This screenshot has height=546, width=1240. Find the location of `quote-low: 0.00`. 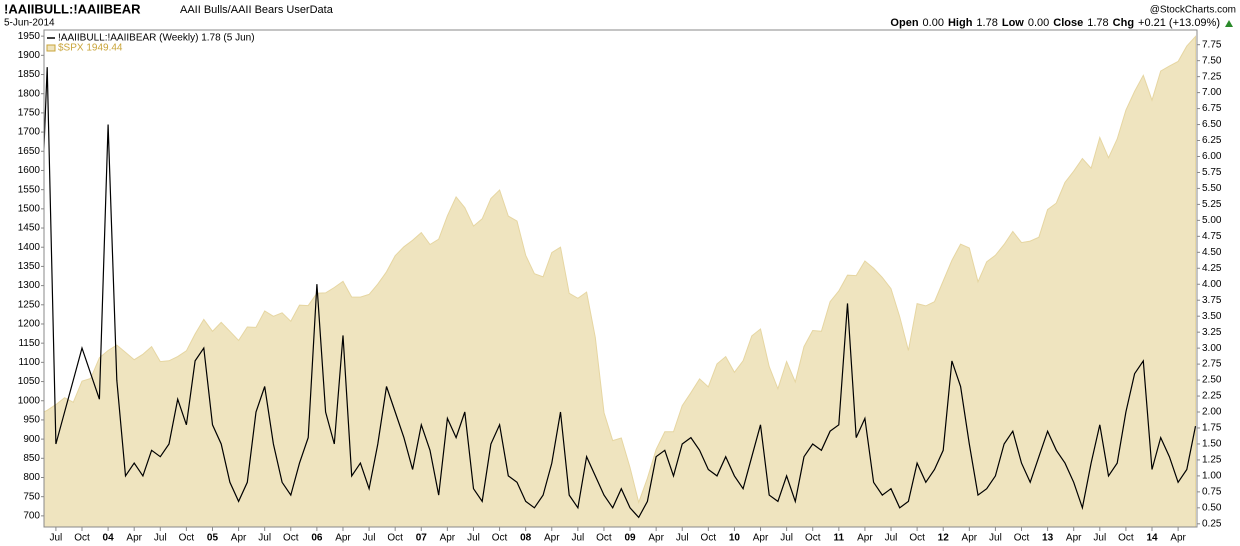

quote-low: 0.00 is located at coordinates (1038, 23).